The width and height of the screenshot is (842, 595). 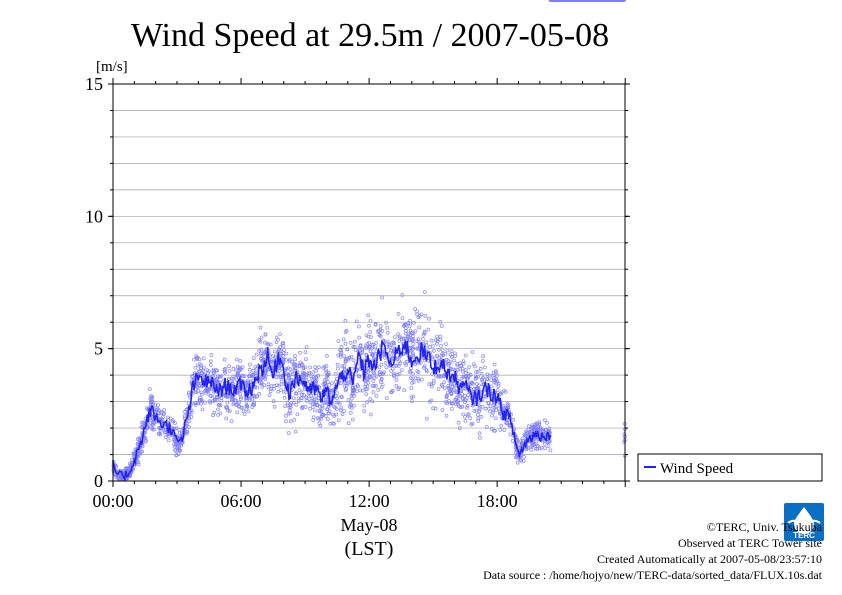 What do you see at coordinates (241, 501) in the screenshot?
I see `x-tick-label: 06:00` at bounding box center [241, 501].